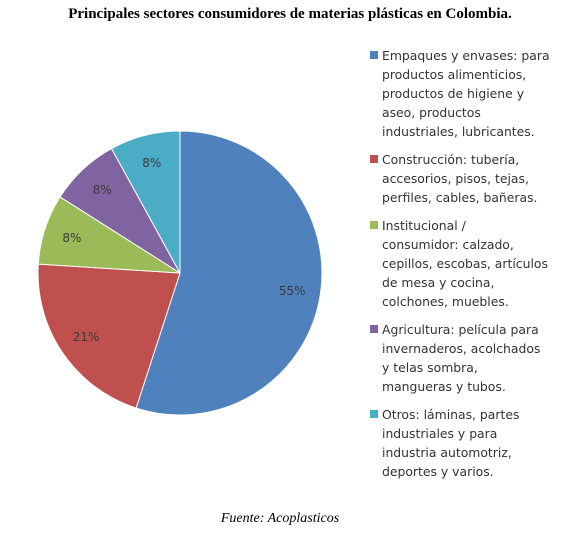 This screenshot has width=580, height=538. Describe the element at coordinates (374, 55) in the screenshot. I see `legend-swatch-empaques` at that location.